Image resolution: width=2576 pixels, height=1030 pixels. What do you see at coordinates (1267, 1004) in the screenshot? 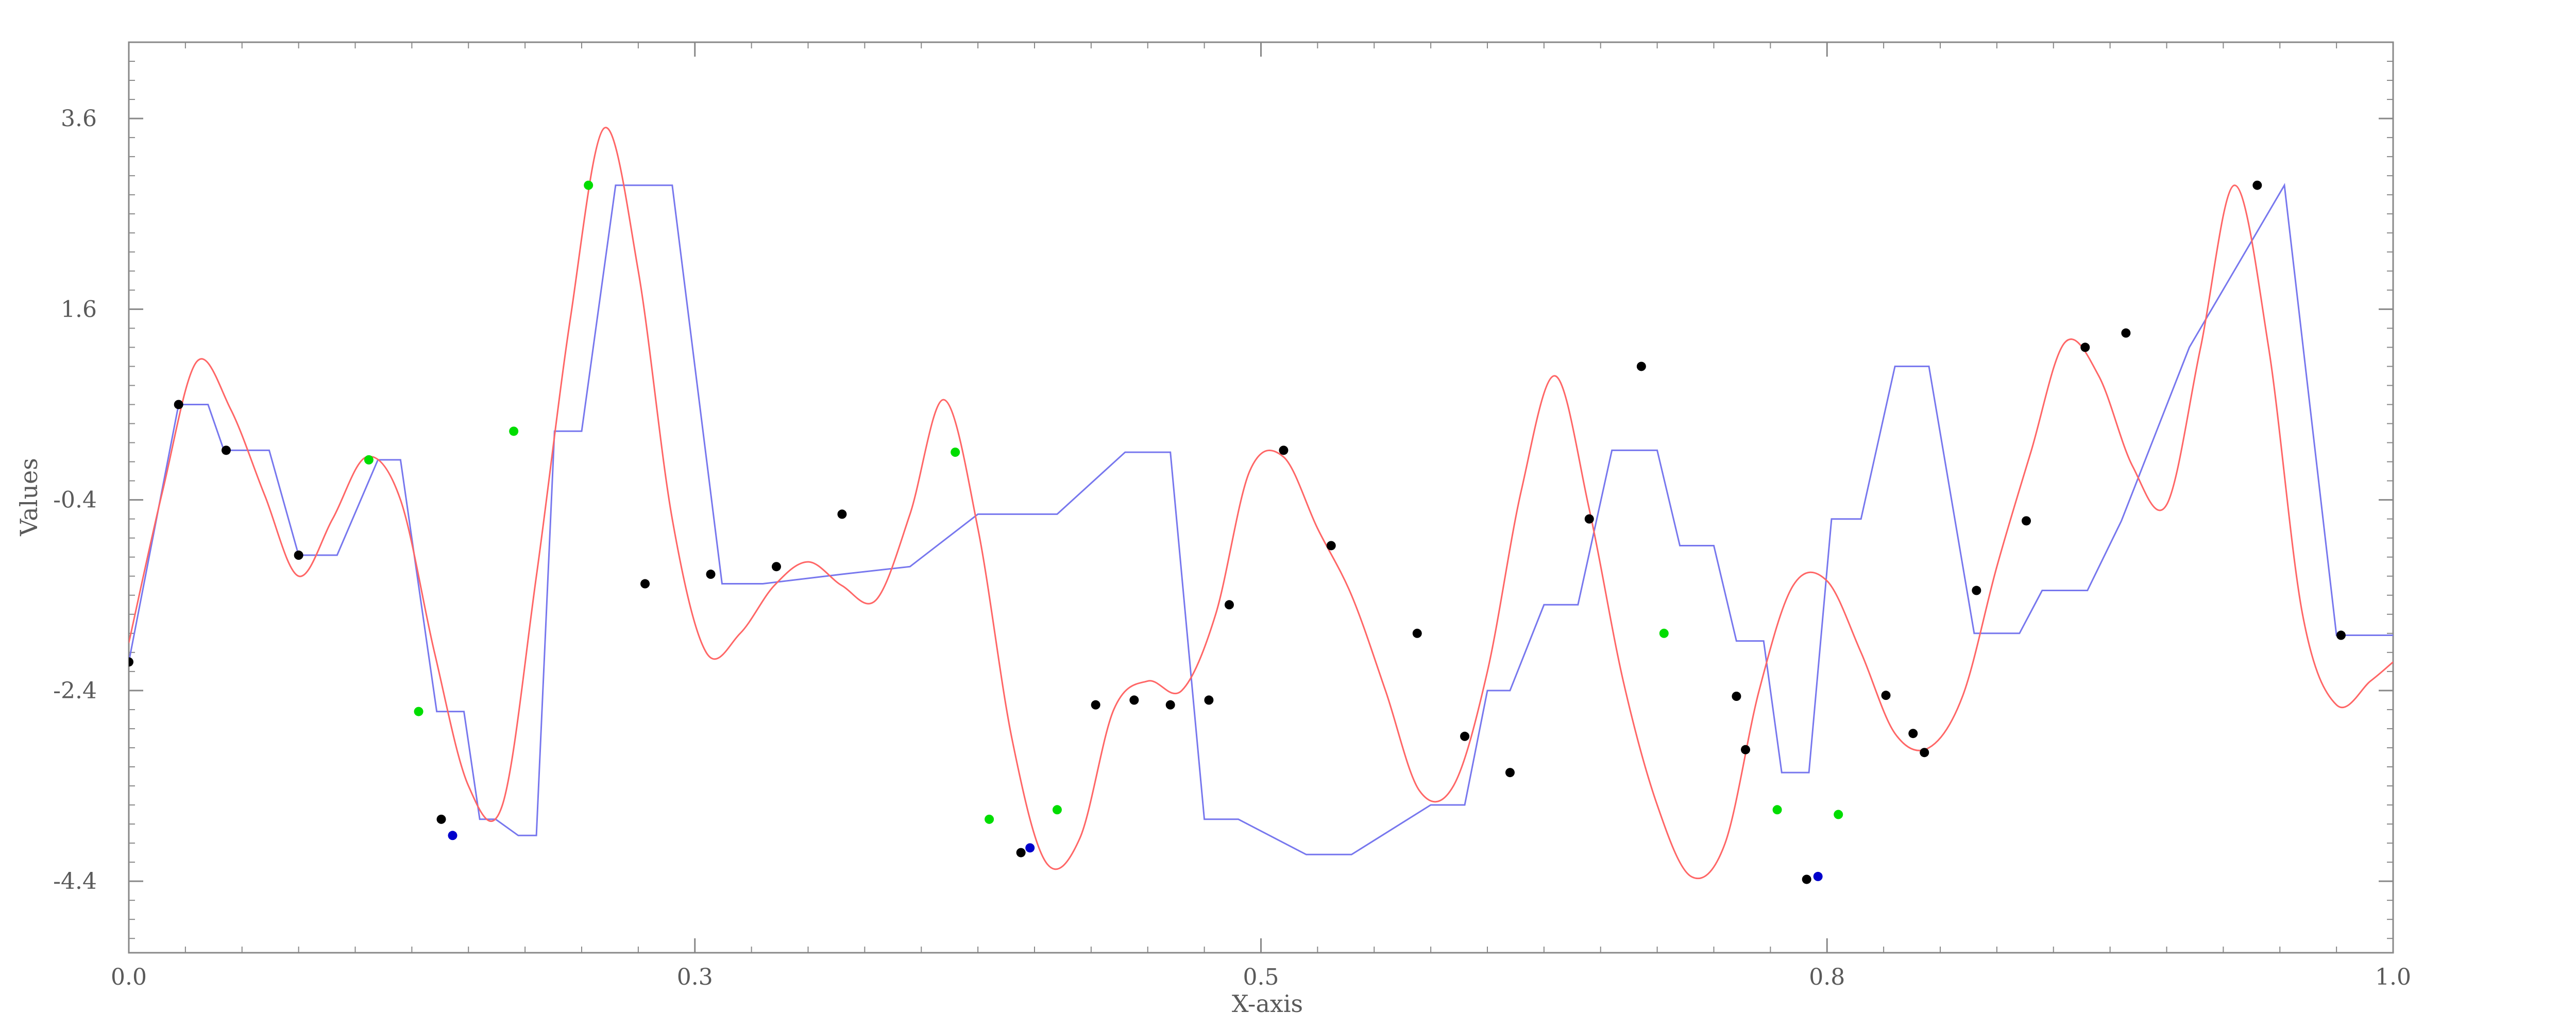
I see `x-axis-label: X-axis` at bounding box center [1267, 1004].